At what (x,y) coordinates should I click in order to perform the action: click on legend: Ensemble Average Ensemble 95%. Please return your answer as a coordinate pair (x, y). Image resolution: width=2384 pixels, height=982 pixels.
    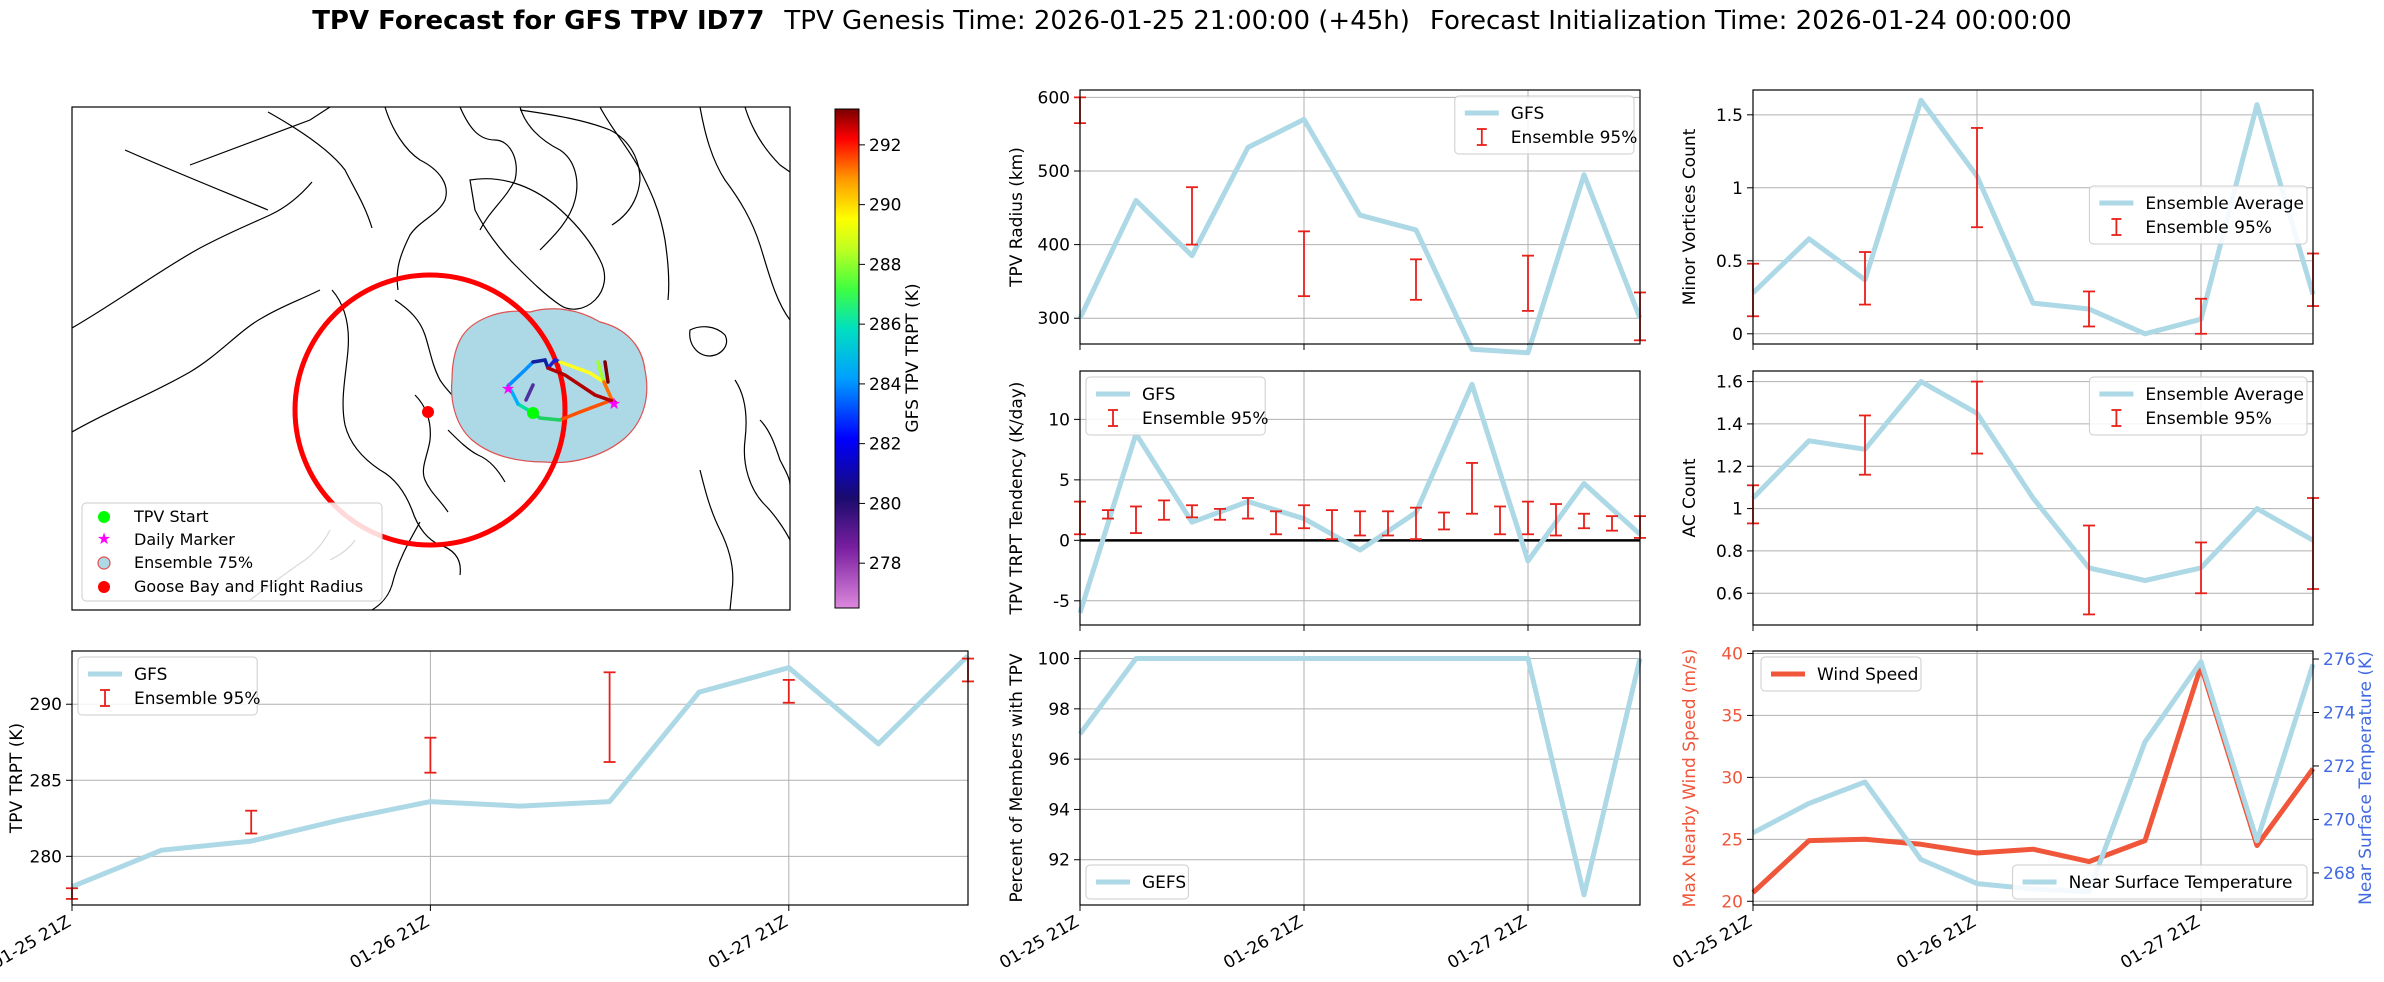
    Looking at the image, I should click on (2198, 406).